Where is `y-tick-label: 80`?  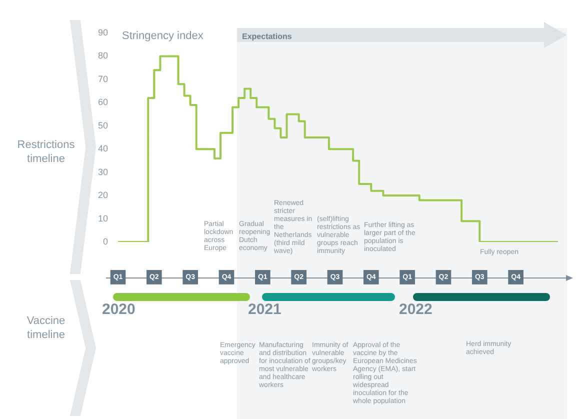 y-tick-label: 80 is located at coordinates (103, 55).